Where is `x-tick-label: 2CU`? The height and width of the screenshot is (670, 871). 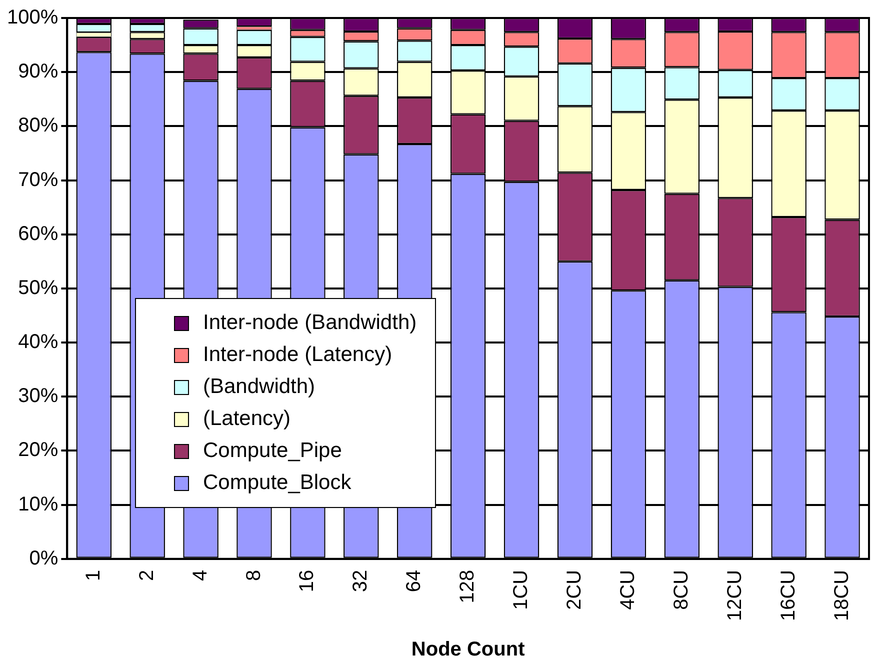 x-tick-label: 2CU is located at coordinates (575, 590).